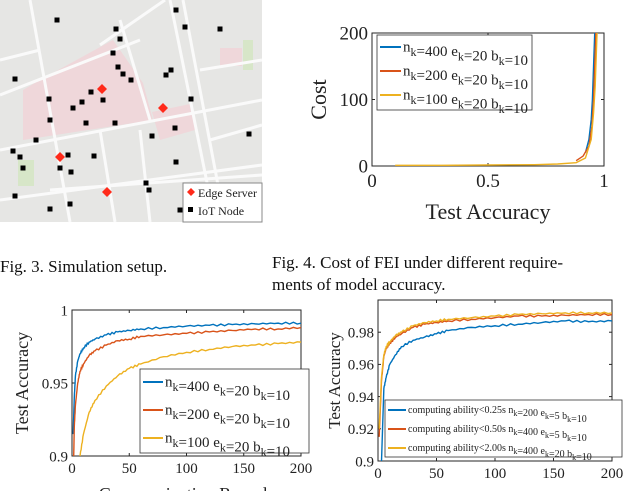 Image resolution: width=640 pixels, height=491 pixels. Describe the element at coordinates (488, 211) in the screenshot. I see `x-axis-label: Test Accuracy` at that location.